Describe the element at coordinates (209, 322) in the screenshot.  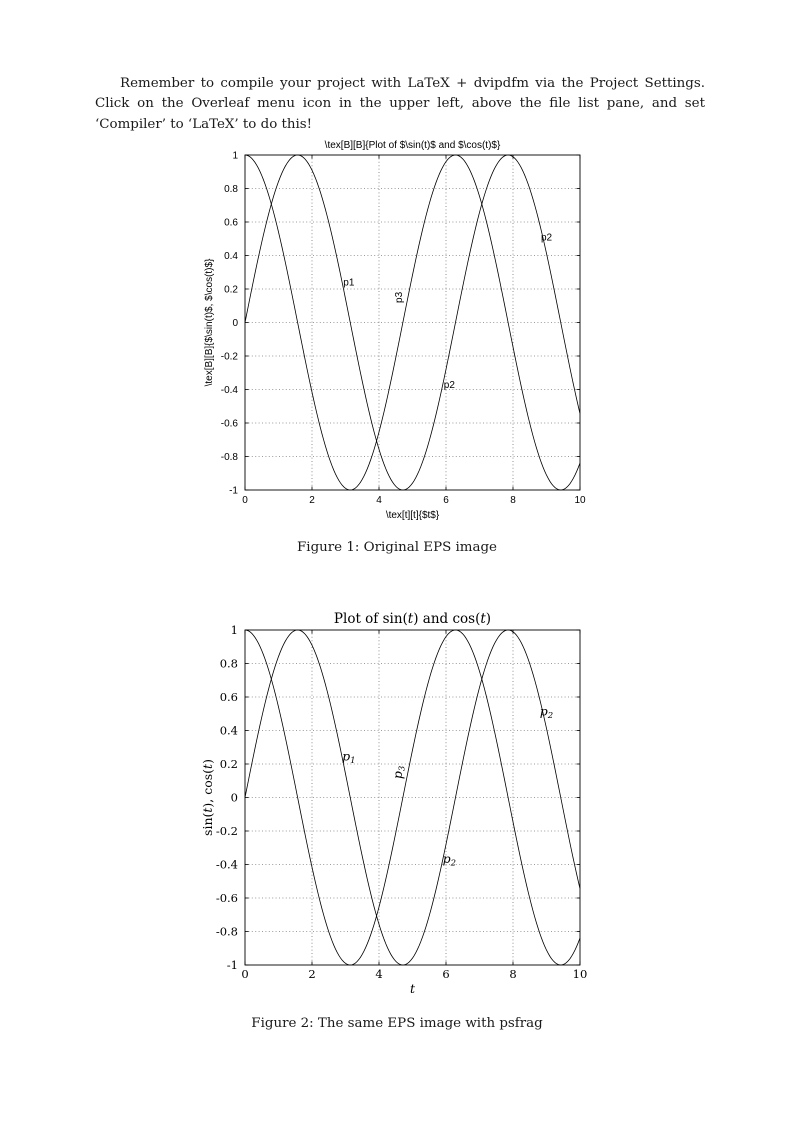
I see `svg-text:\tex[B][B]{$\sin(t)$, $\cos(t): \tex[B][B]{$\sin(t)$, $\cos(t)$}` at that location.